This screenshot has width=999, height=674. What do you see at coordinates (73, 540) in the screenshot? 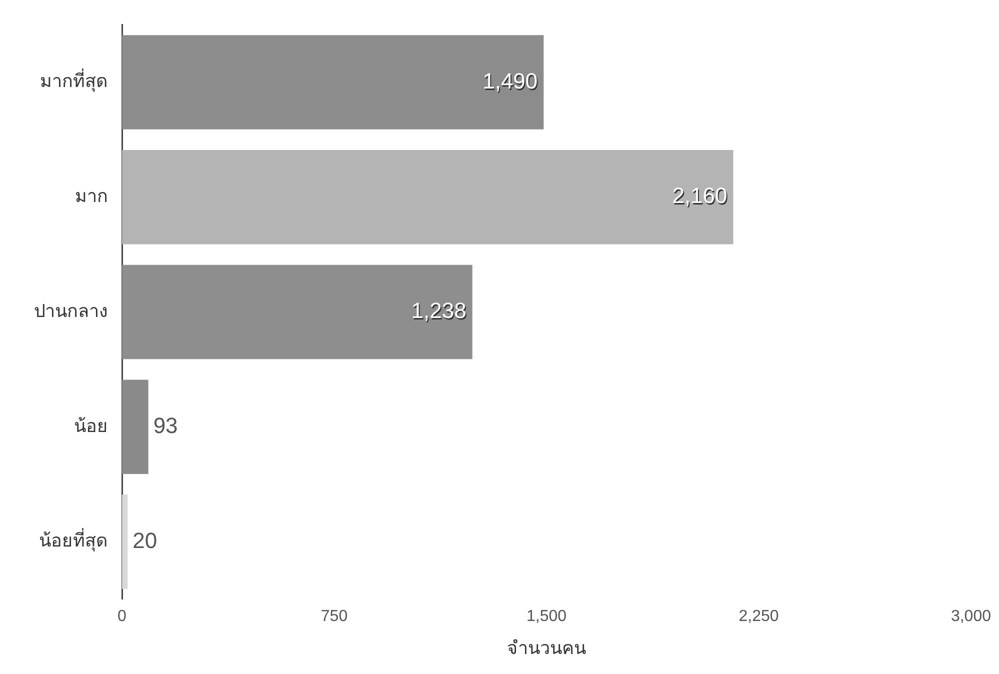
I see `y-tick-label: น้อยที่สุด` at bounding box center [73, 540].